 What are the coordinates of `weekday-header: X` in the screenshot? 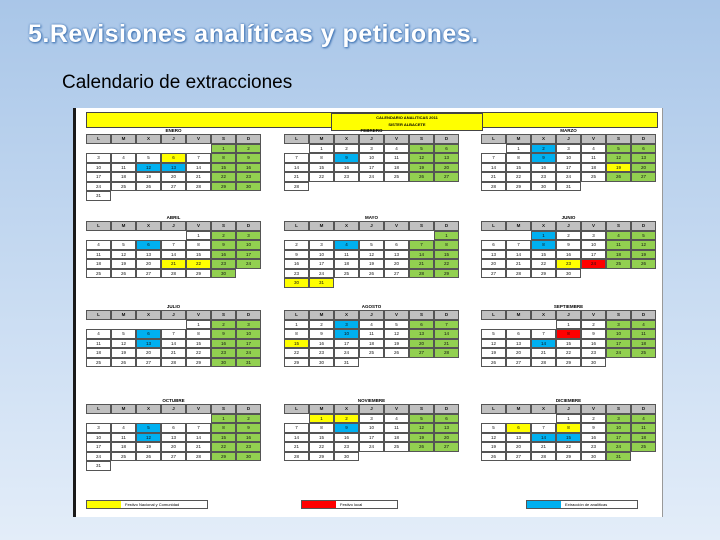 It's located at (346, 315).